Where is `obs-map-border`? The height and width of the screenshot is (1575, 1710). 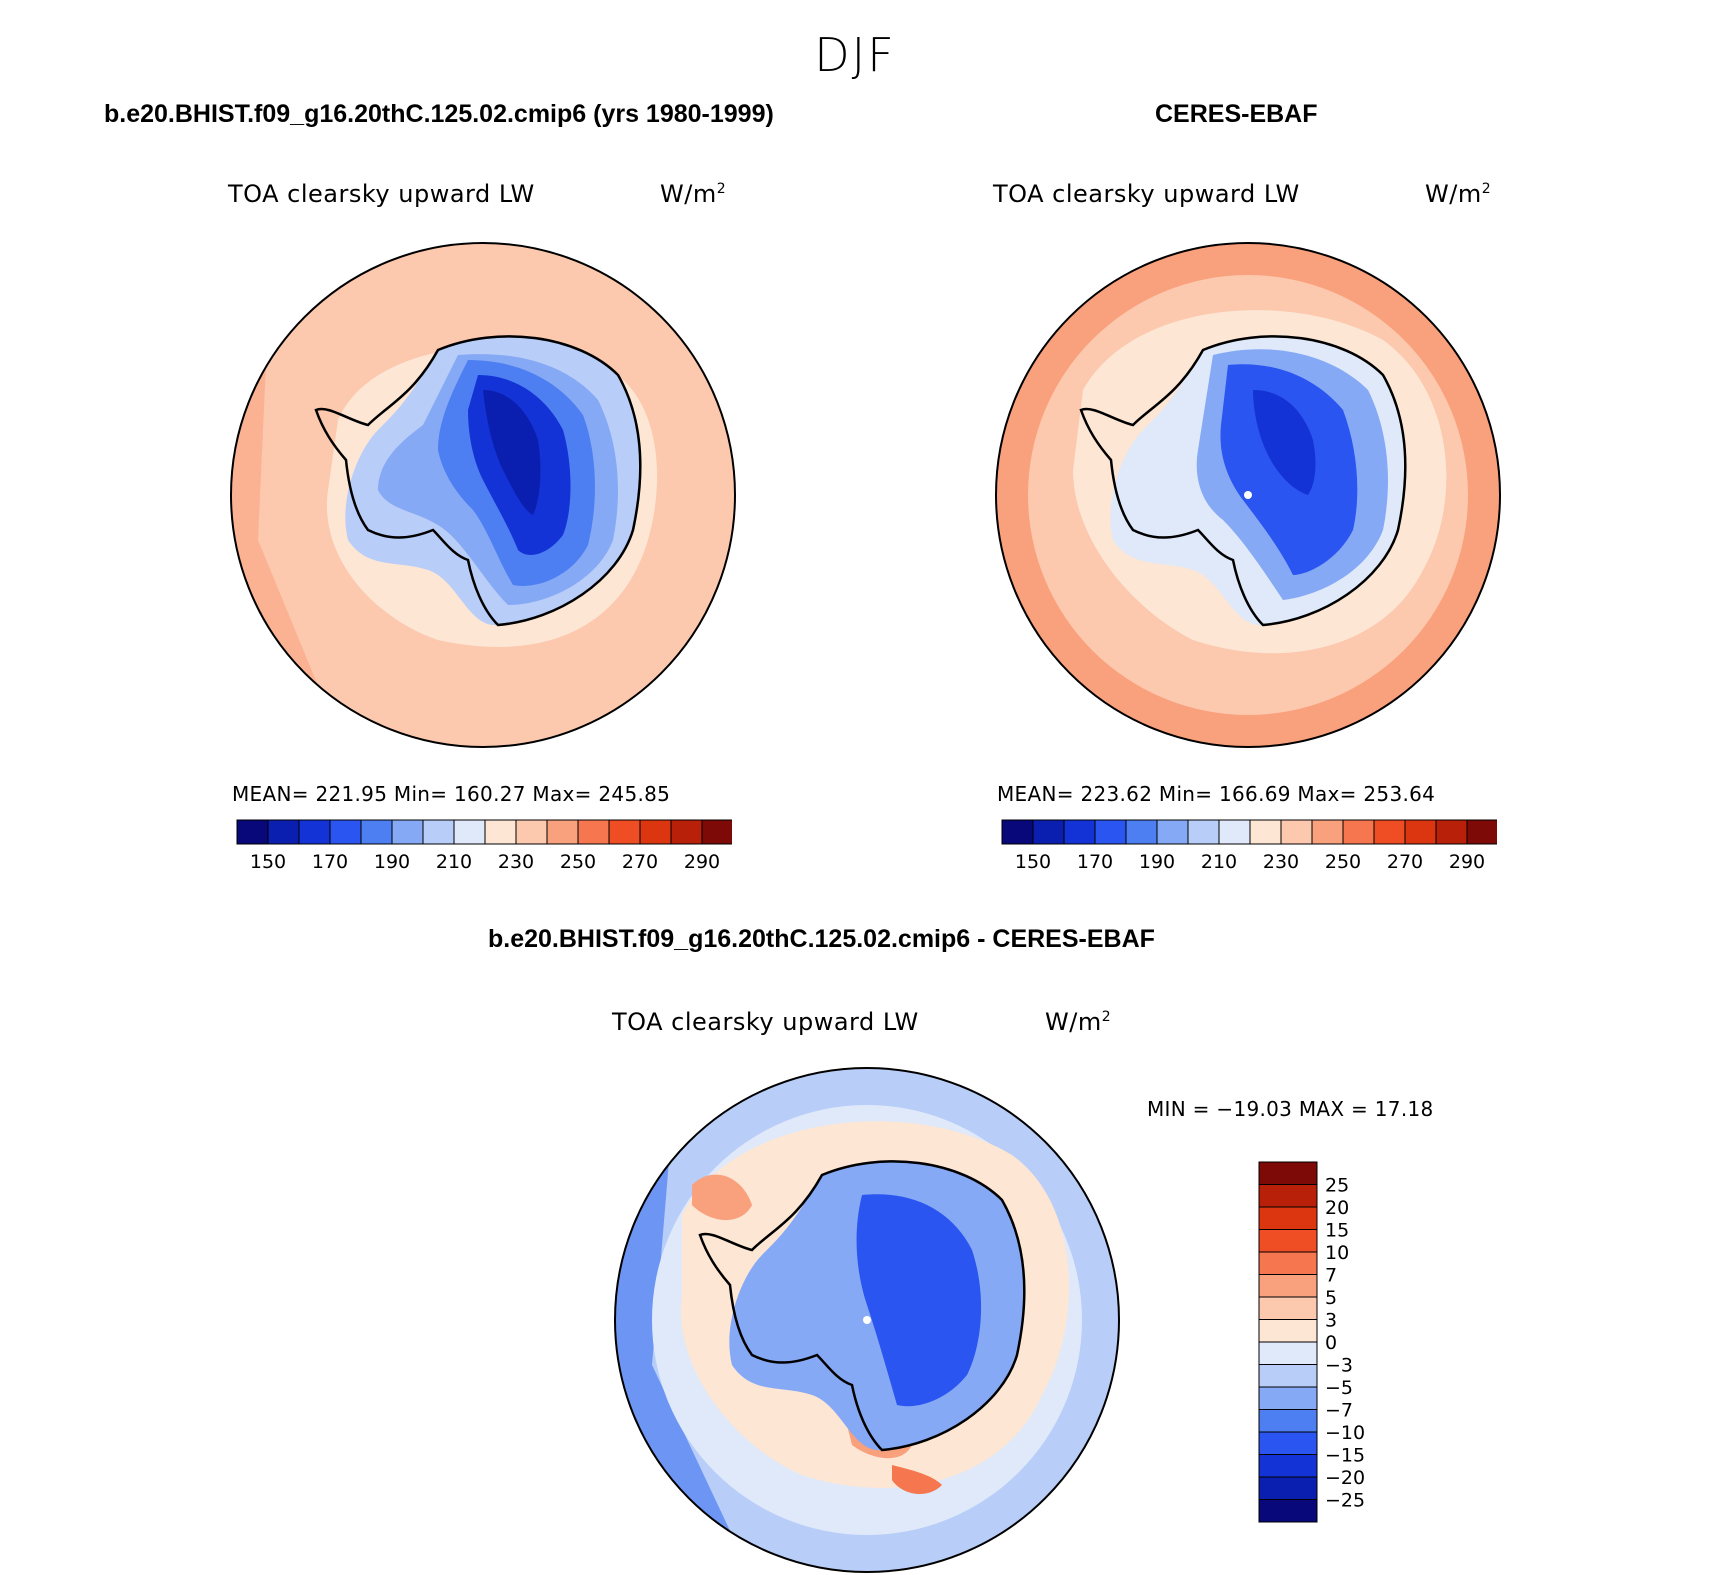
obs-map-border is located at coordinates (1248, 495).